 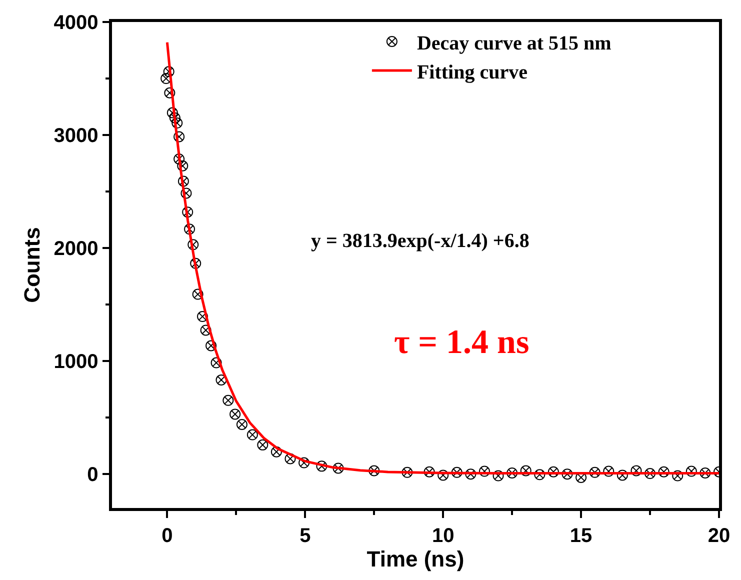 I want to click on y-tick-label: 0, so click(x=92, y=475).